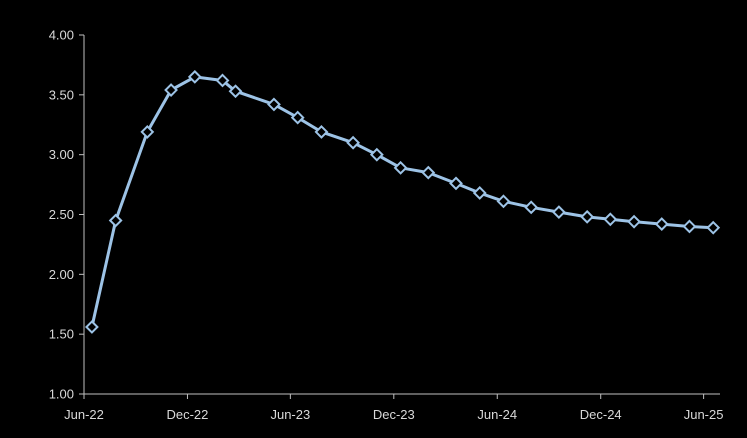 This screenshot has width=747, height=438. I want to click on x-tick-label: Jun-23, so click(290, 414).